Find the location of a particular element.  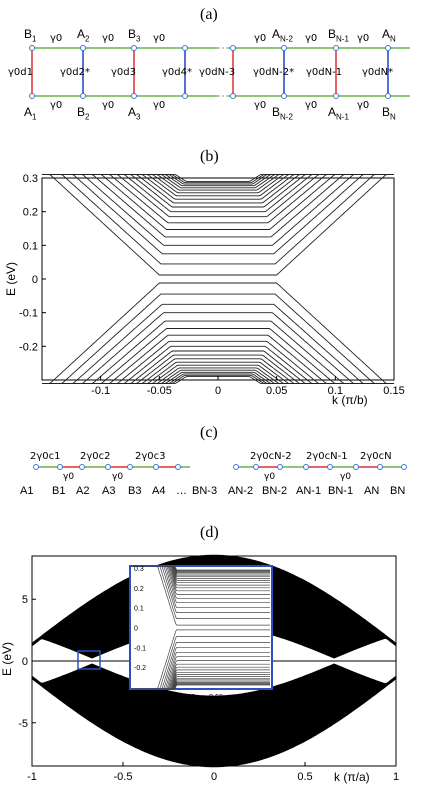

site-top-4: AN-2 is located at coordinates (282, 36).